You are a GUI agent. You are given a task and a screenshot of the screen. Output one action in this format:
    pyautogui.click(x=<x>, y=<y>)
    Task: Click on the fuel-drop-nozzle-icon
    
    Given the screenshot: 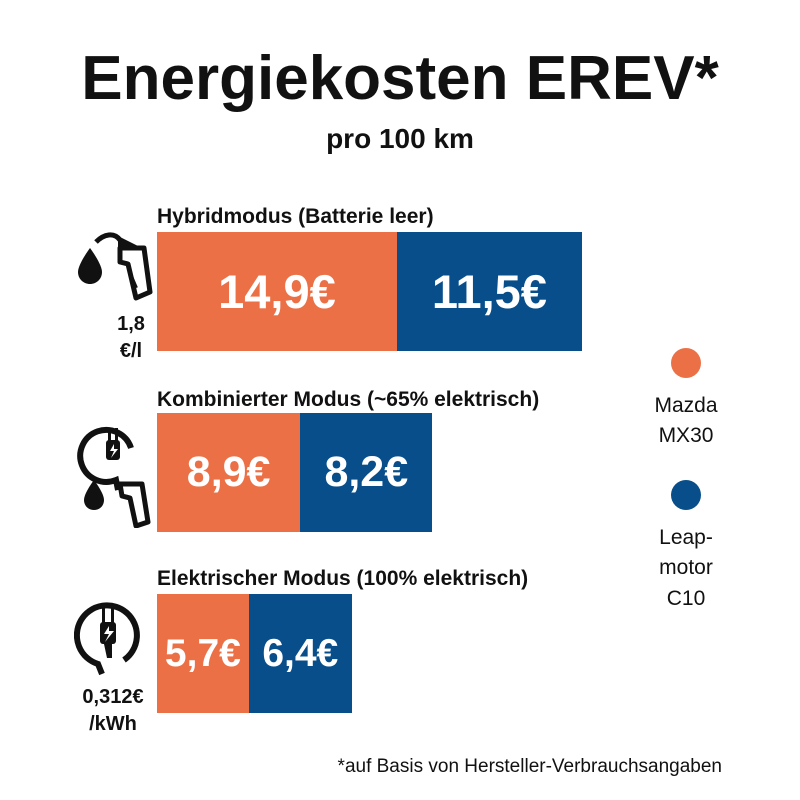 What is the action you would take?
    pyautogui.click(x=115, y=266)
    